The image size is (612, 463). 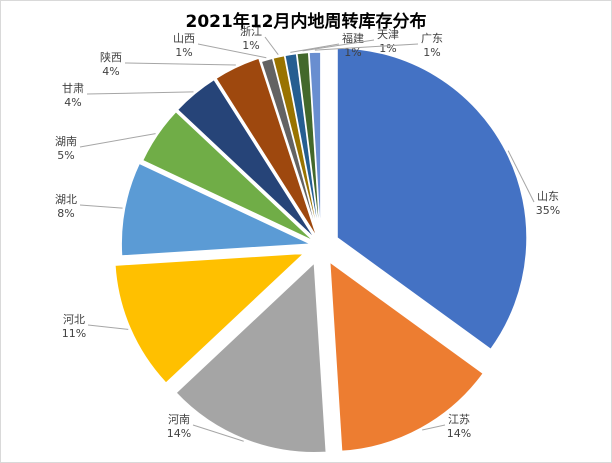 What do you see at coordinates (184, 38) in the screenshot?
I see `label-name-slice-9: 山西` at bounding box center [184, 38].